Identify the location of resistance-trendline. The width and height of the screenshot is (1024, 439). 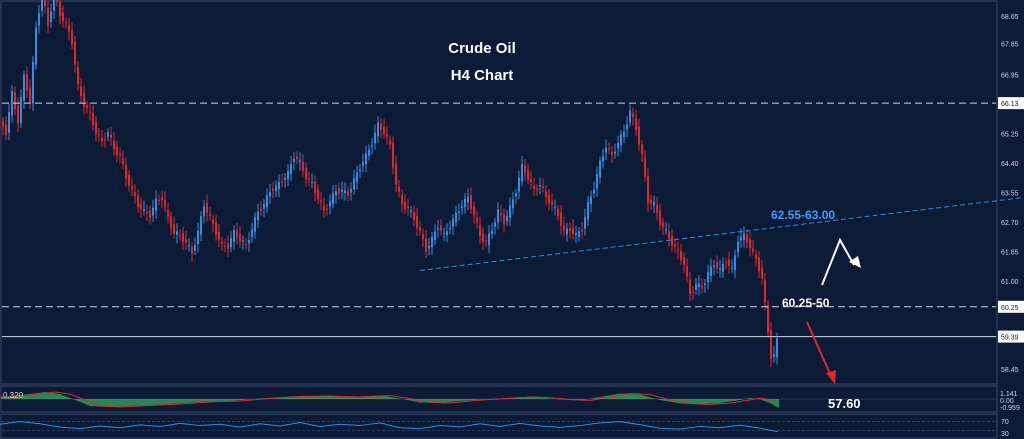
(721, 234).